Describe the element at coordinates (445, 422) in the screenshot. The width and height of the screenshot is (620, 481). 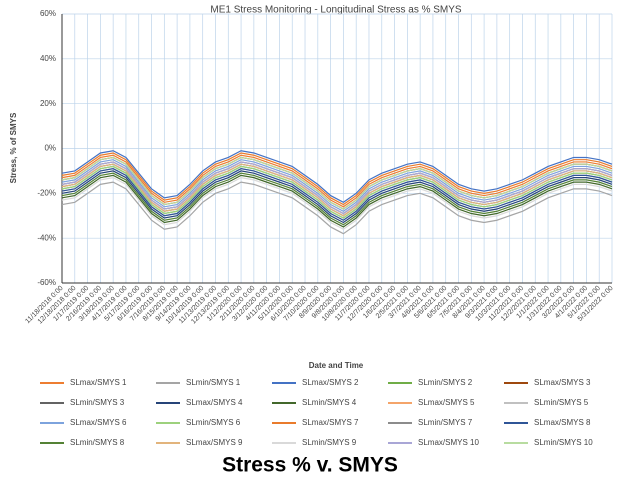
I see `legend-label: SLmin/SMYS 7` at that location.